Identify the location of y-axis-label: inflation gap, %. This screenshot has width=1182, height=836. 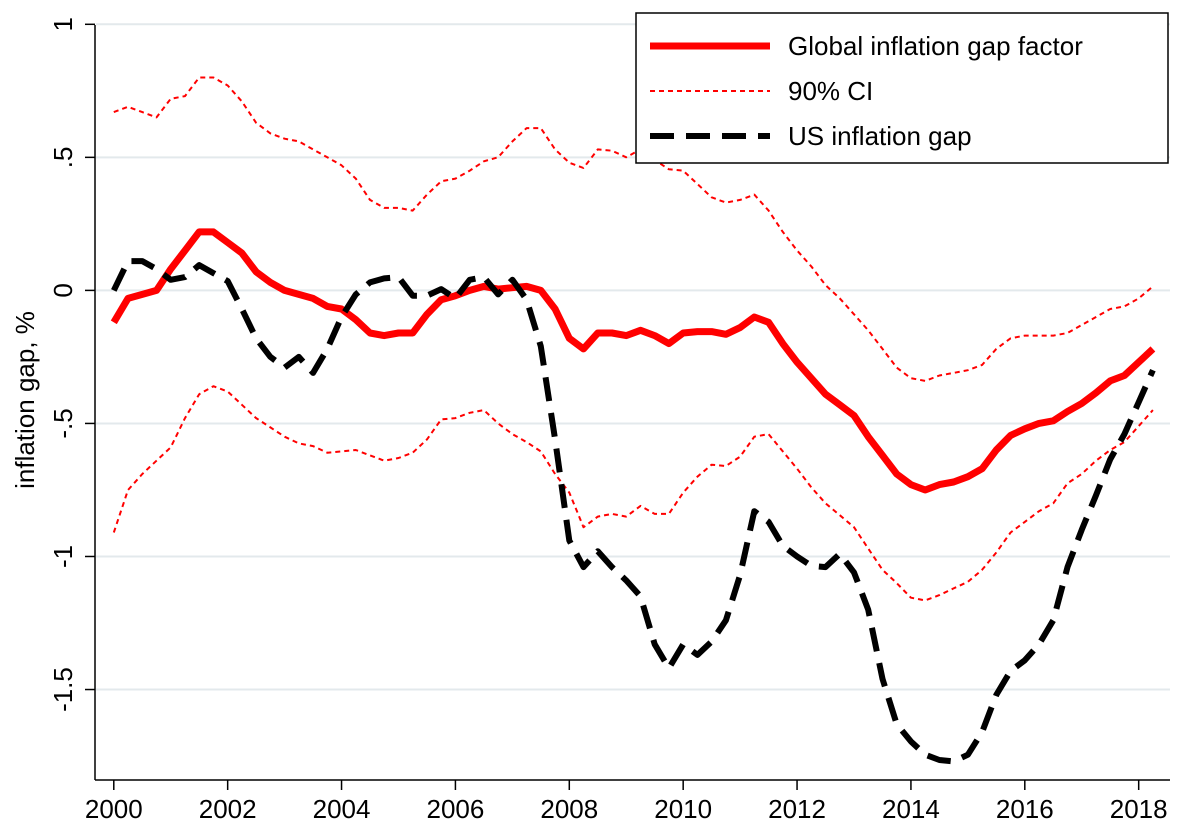
(25, 400).